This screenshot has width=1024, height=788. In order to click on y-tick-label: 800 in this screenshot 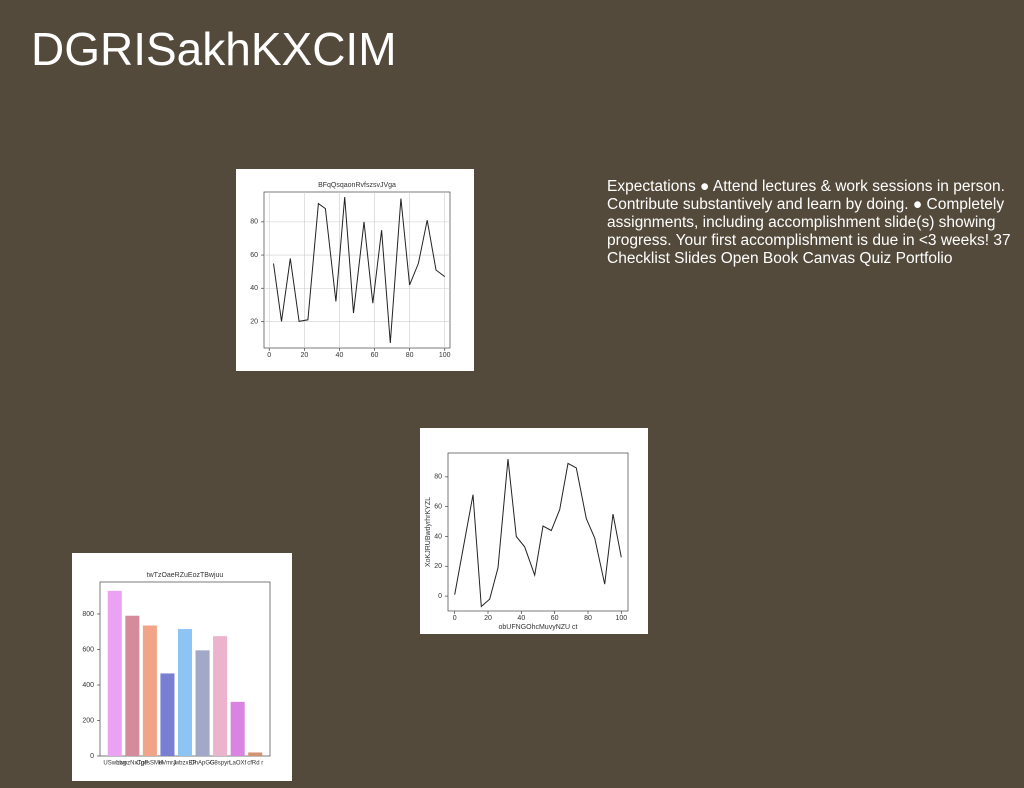, I will do `click(88, 614)`.